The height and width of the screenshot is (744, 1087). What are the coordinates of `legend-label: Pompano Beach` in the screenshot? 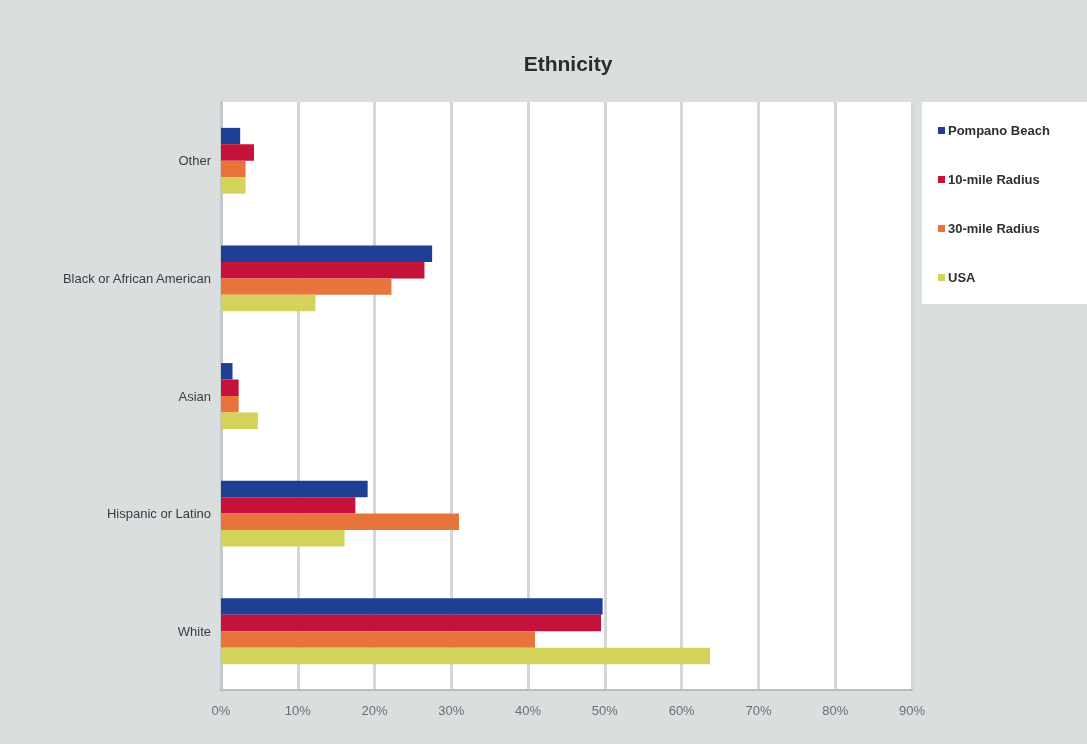 It's located at (999, 130).